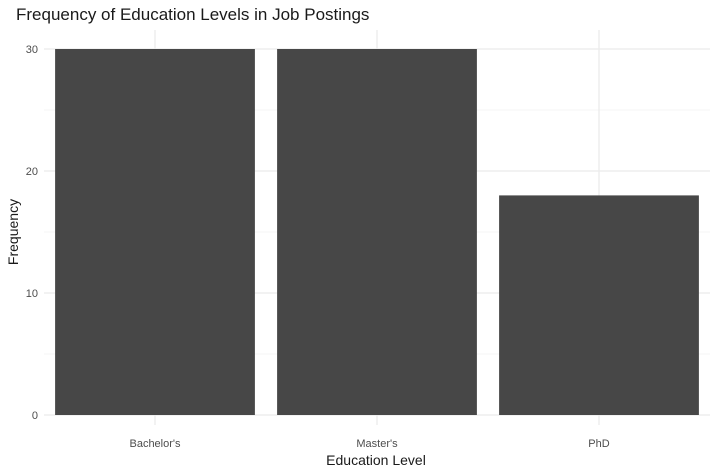 This screenshot has height=475, width=717. Describe the element at coordinates (32, 294) in the screenshot. I see `y-tick-label: 10` at that location.